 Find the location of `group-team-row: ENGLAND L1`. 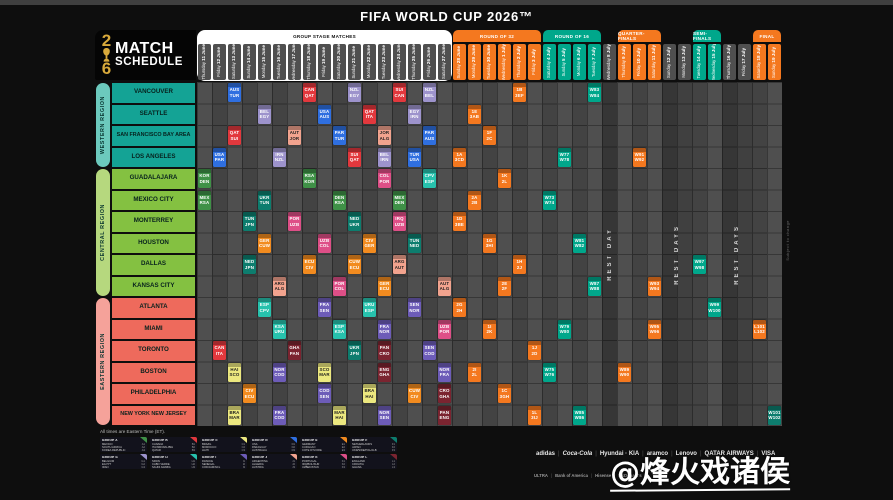

group-team-row: ENGLAND L1 is located at coordinates (373, 461).